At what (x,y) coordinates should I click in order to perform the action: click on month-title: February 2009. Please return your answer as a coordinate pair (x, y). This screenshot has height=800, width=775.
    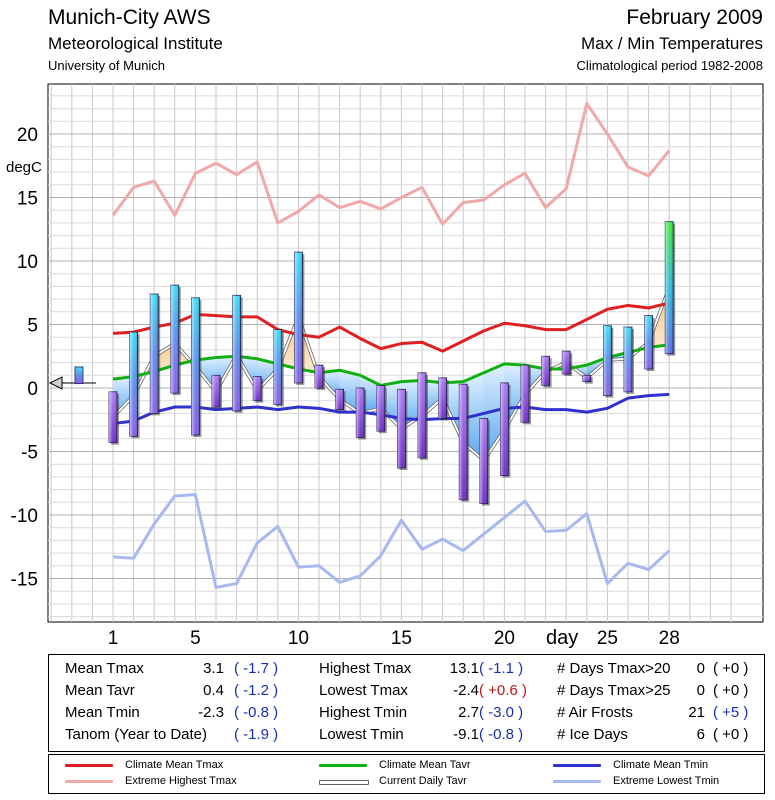
    Looking at the image, I should click on (694, 17).